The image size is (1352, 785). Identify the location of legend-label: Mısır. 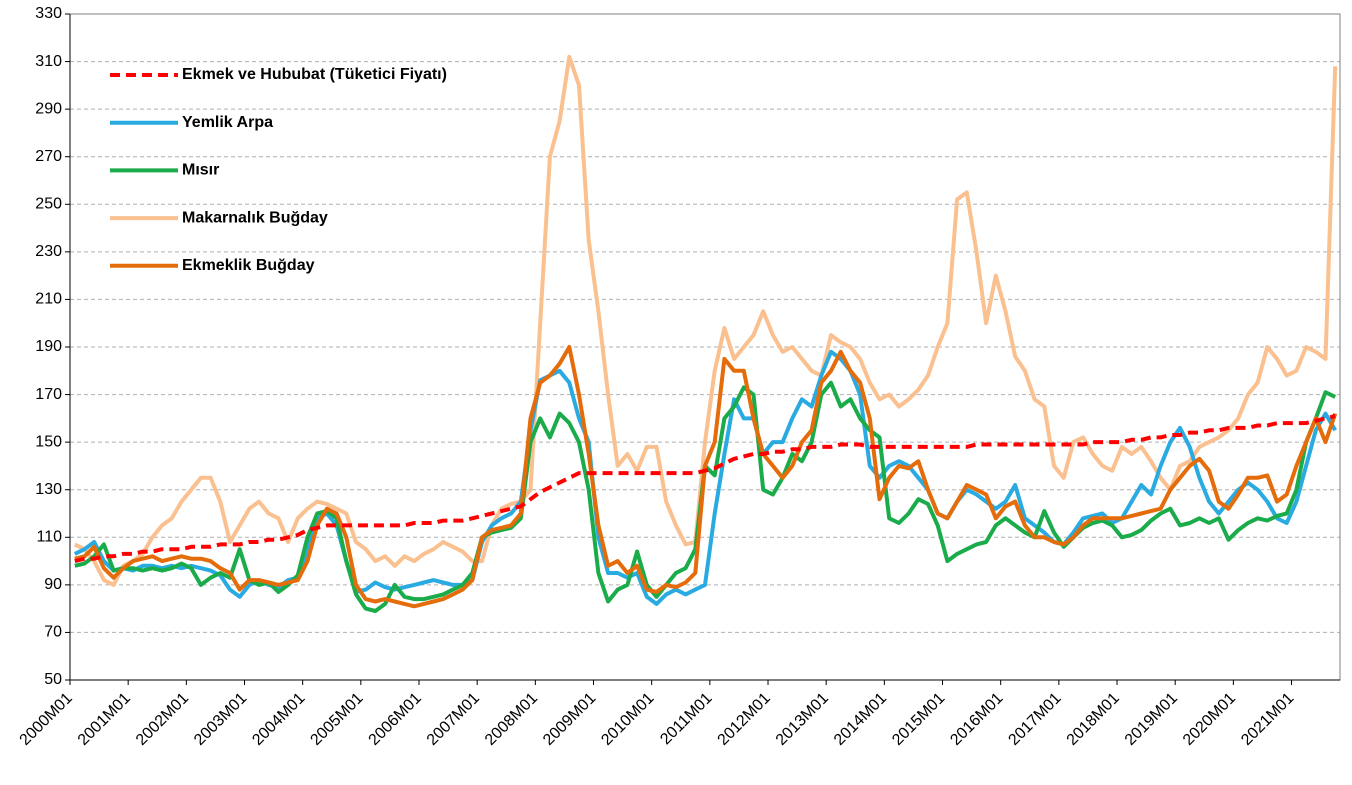
(200, 170).